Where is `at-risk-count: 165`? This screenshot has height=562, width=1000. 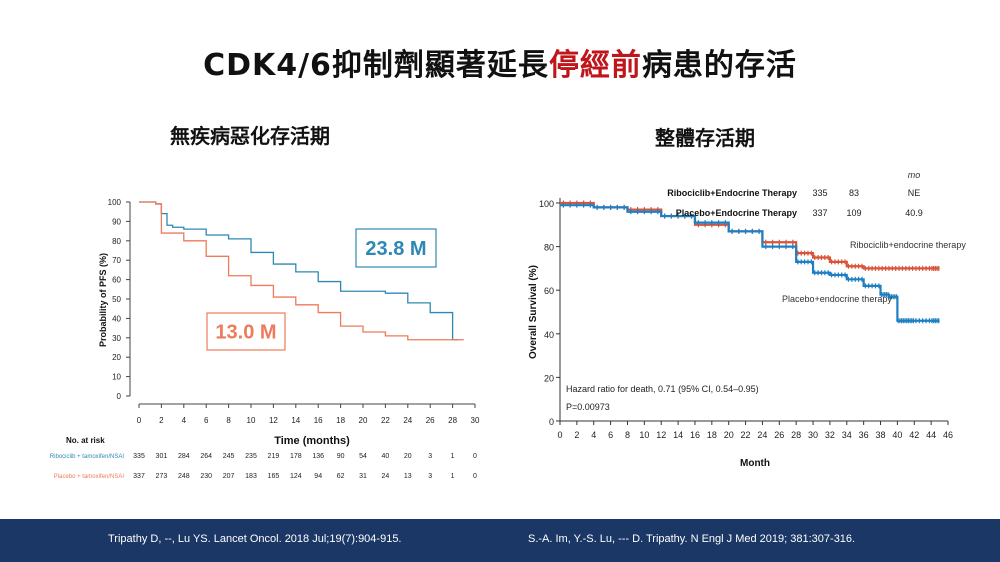
at-risk-count: 165 is located at coordinates (274, 476).